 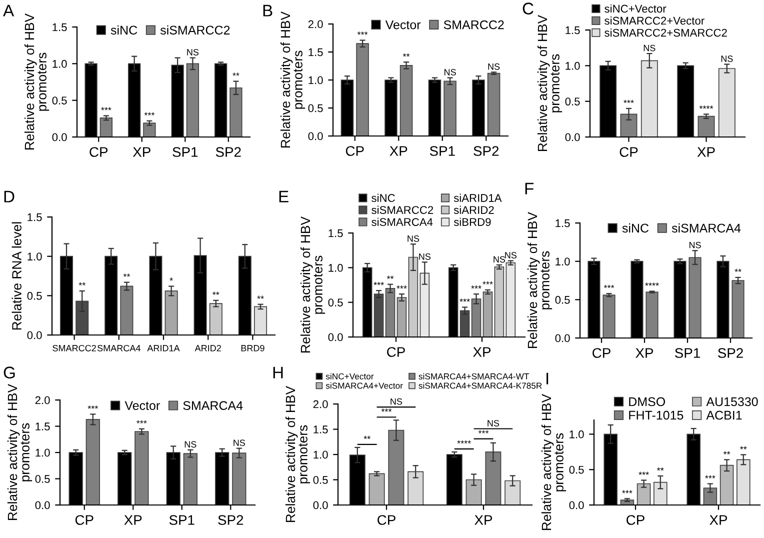 What do you see at coordinates (706, 107) in the screenshot?
I see `data-label: ****` at bounding box center [706, 107].